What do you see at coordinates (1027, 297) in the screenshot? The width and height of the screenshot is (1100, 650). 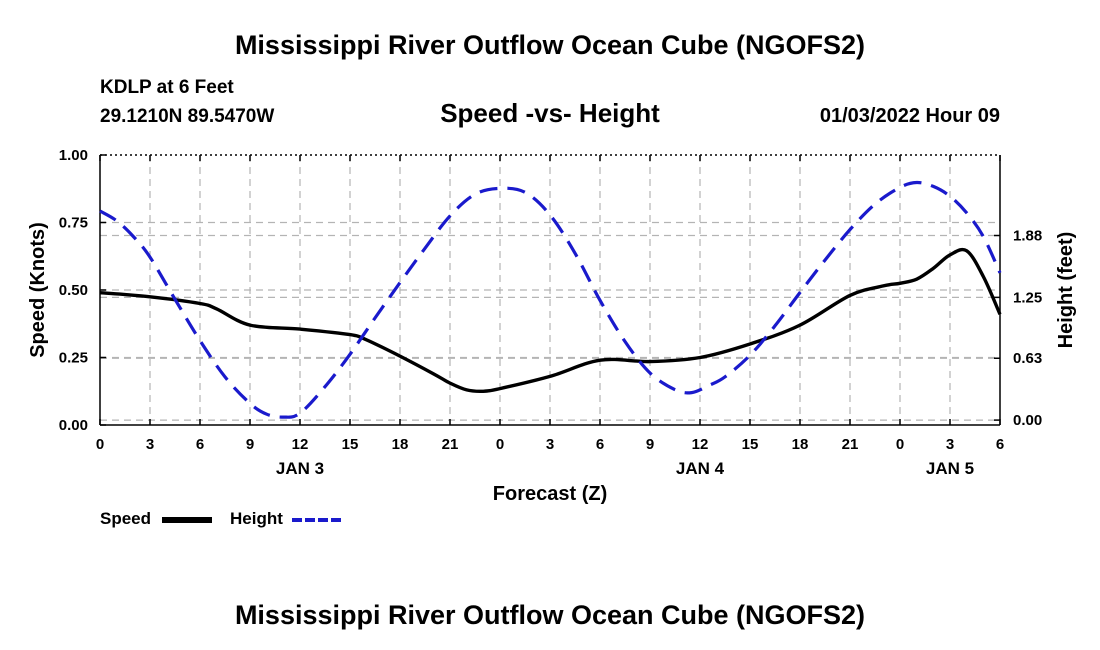 I see `y2-tick-label: 1.25` at bounding box center [1027, 297].